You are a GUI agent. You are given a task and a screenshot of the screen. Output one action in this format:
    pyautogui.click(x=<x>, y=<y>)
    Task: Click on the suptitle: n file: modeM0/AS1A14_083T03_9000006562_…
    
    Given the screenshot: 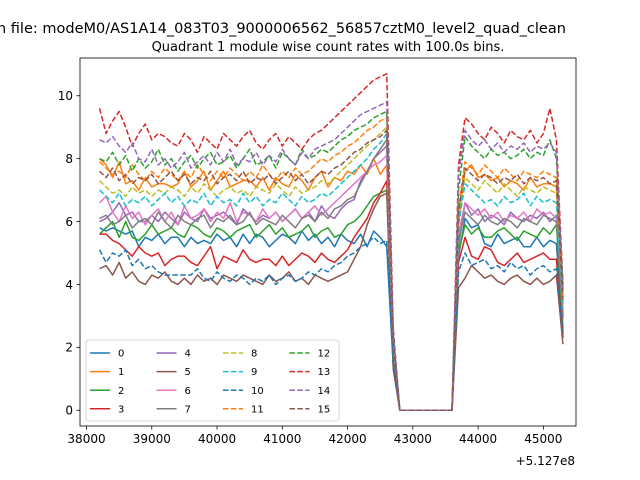 What is the action you would take?
    pyautogui.click(x=283, y=29)
    